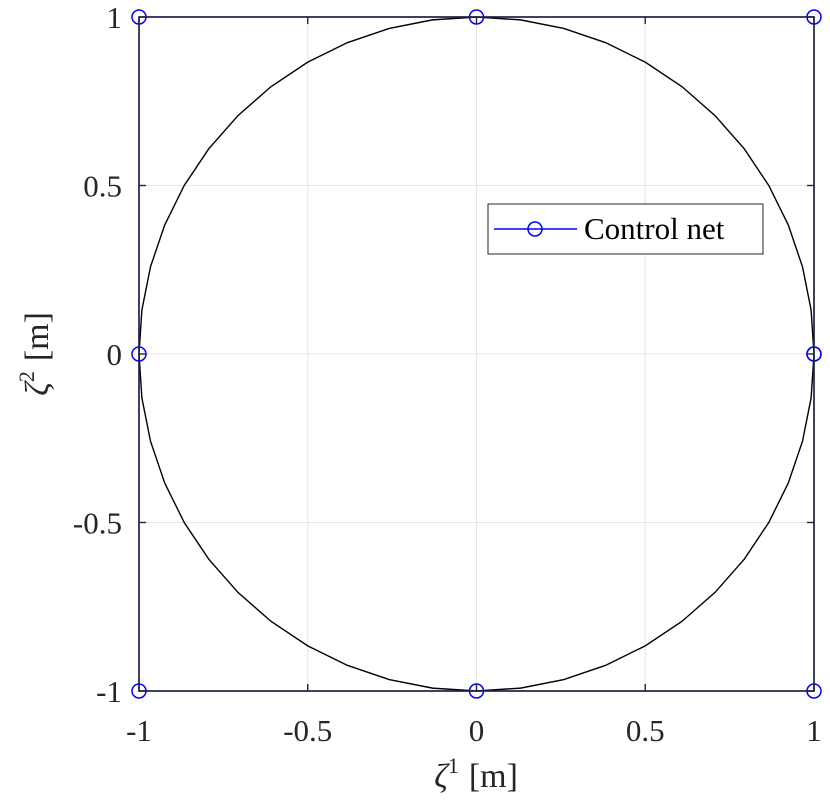 This screenshot has height=809, width=830. I want to click on y-axis-label: ζ2 [m], so click(35, 354).